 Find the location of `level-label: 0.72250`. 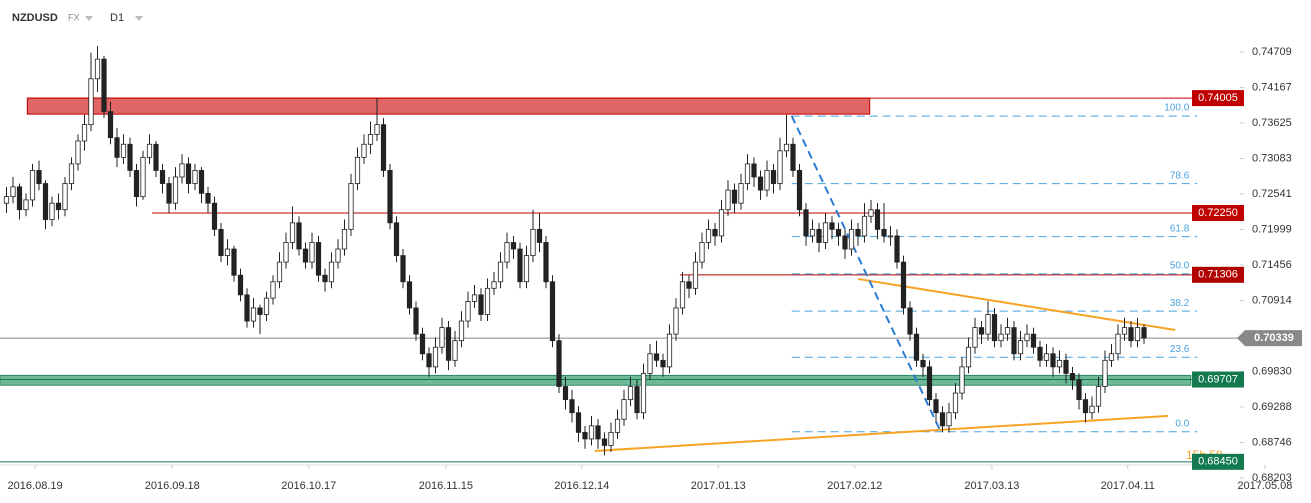

level-label: 0.72250 is located at coordinates (1218, 213).